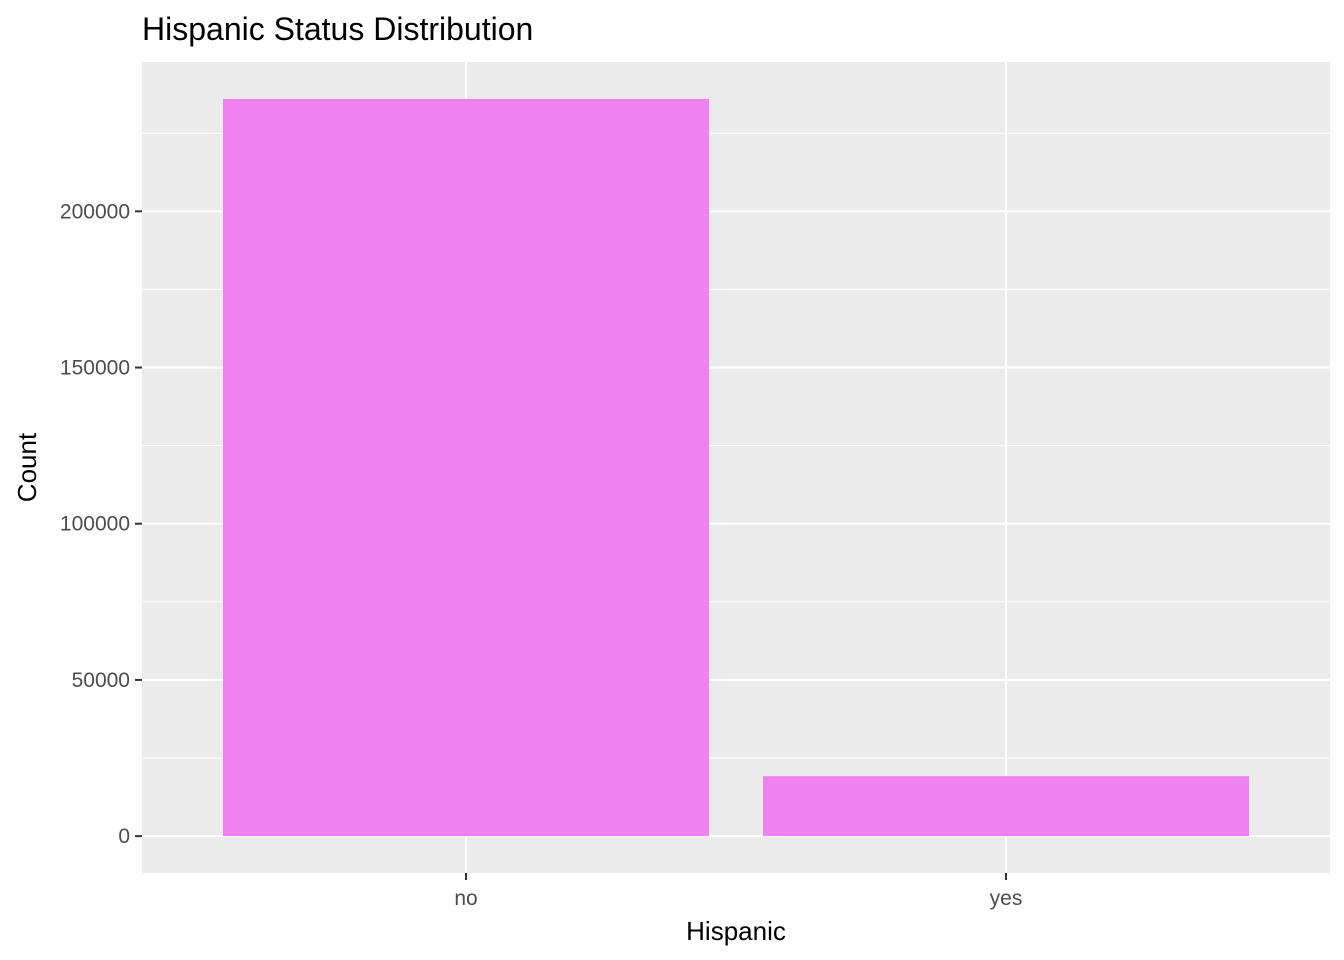 The image size is (1344, 960). What do you see at coordinates (1006, 898) in the screenshot?
I see `x-tick-label: yes` at bounding box center [1006, 898].